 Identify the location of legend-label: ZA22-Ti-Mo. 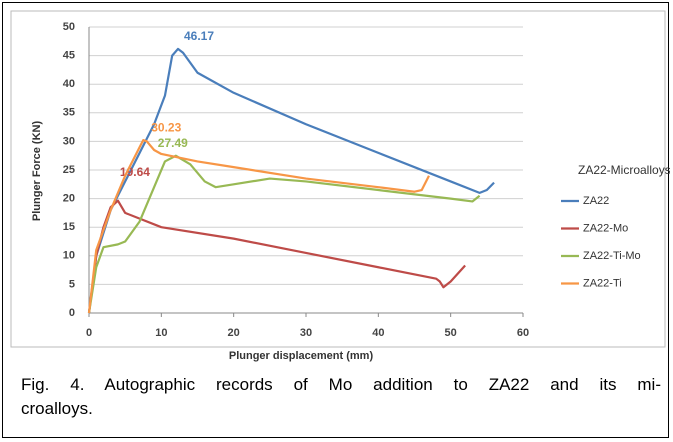
(612, 256).